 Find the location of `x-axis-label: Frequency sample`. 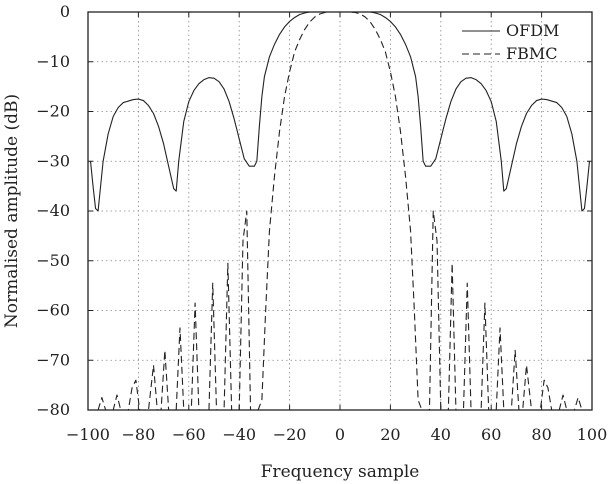

x-axis-label: Frequency sample is located at coordinates (340, 472).